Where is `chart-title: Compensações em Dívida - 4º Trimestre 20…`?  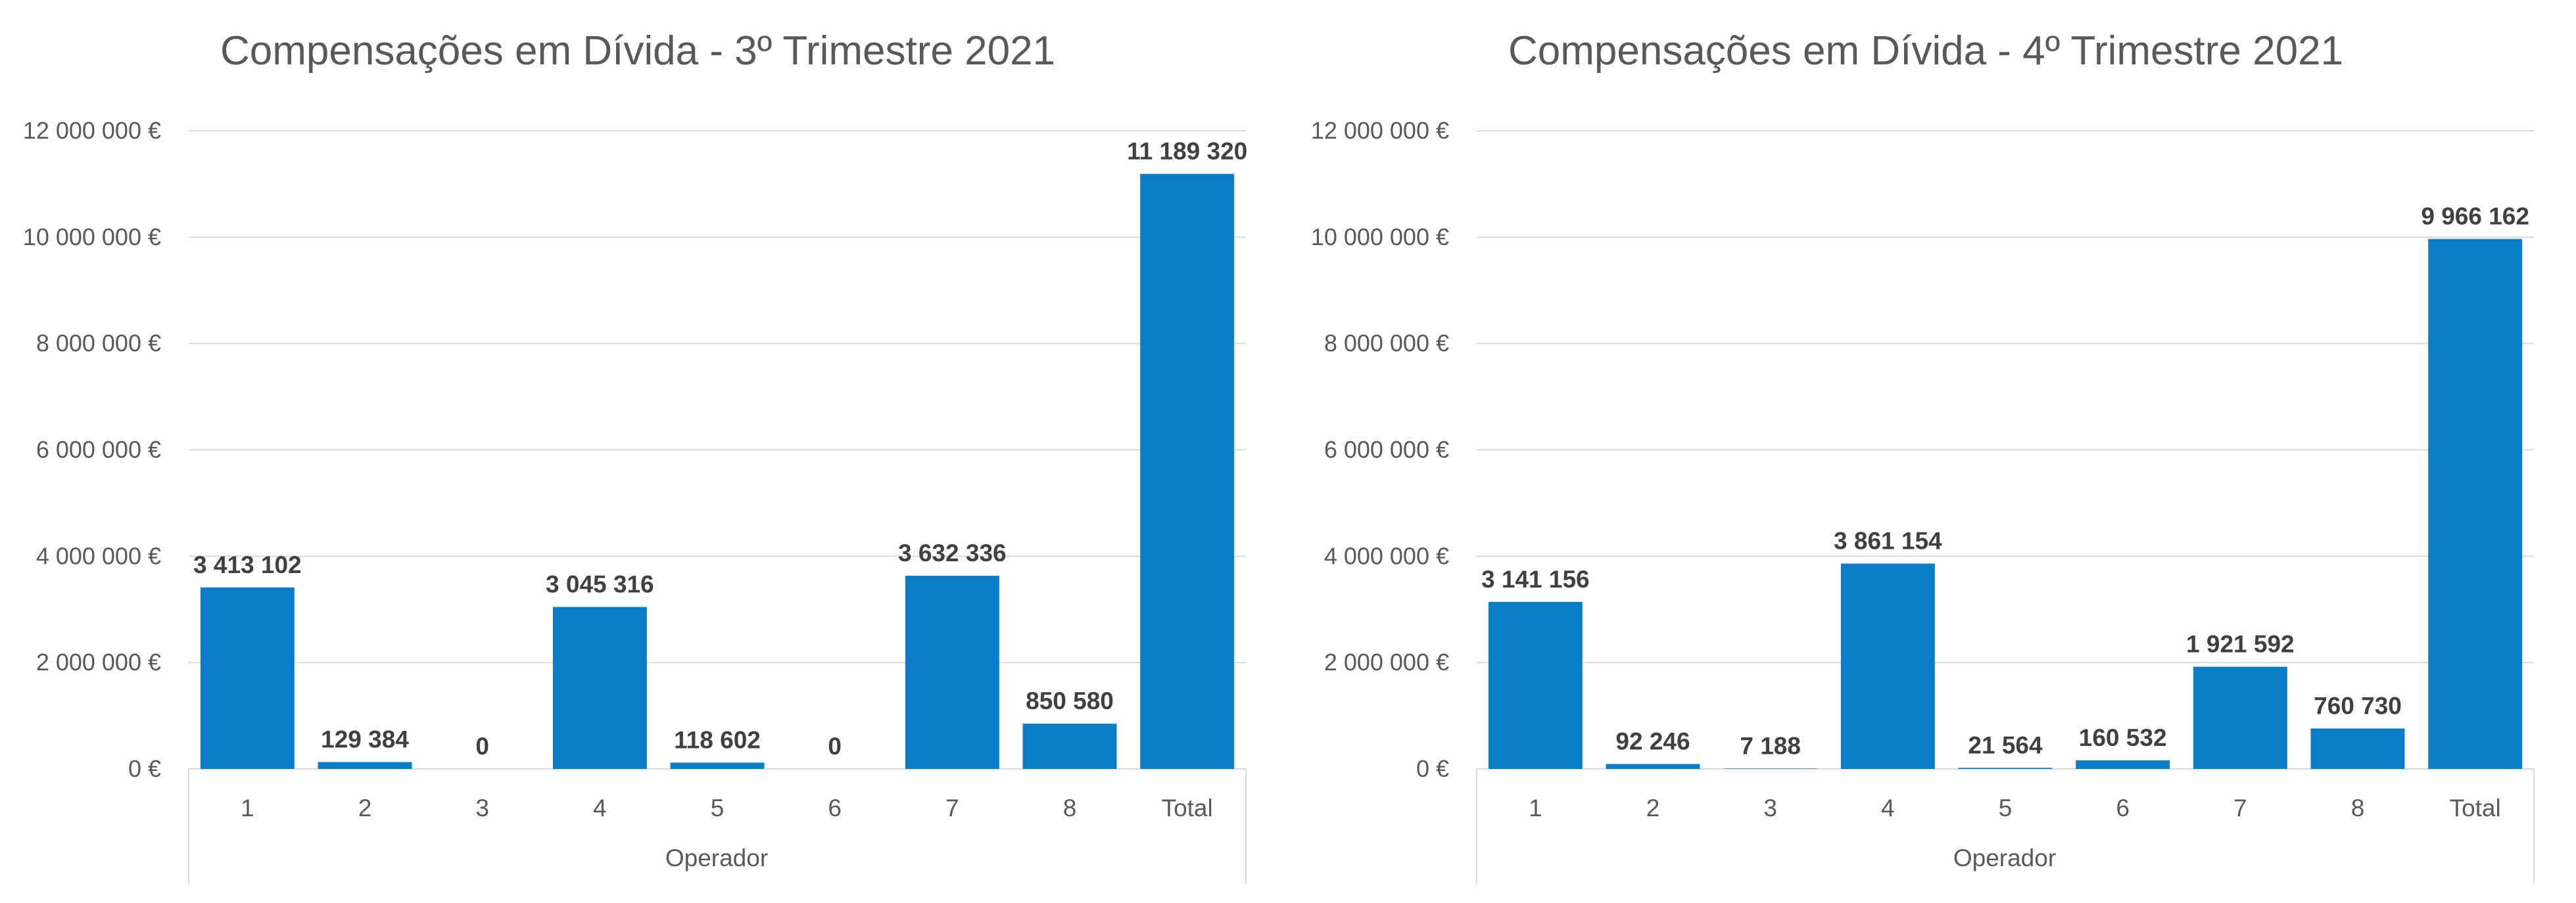
chart-title: Compensações em Dívida - 4º Trimestre 20… is located at coordinates (1926, 51).